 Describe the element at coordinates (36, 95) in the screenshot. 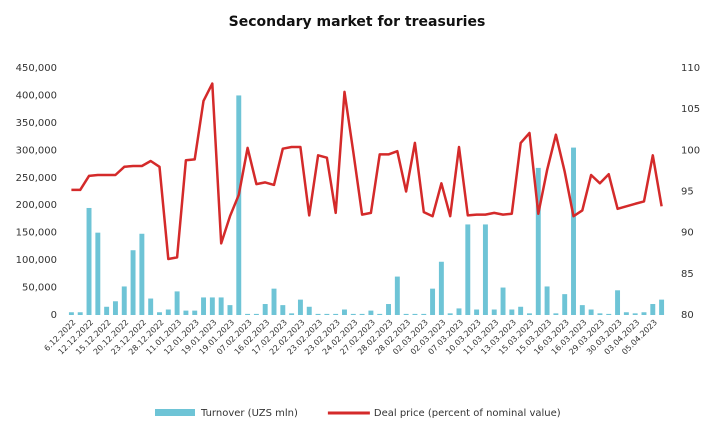

I see `y-tick-label: 400,000` at that location.